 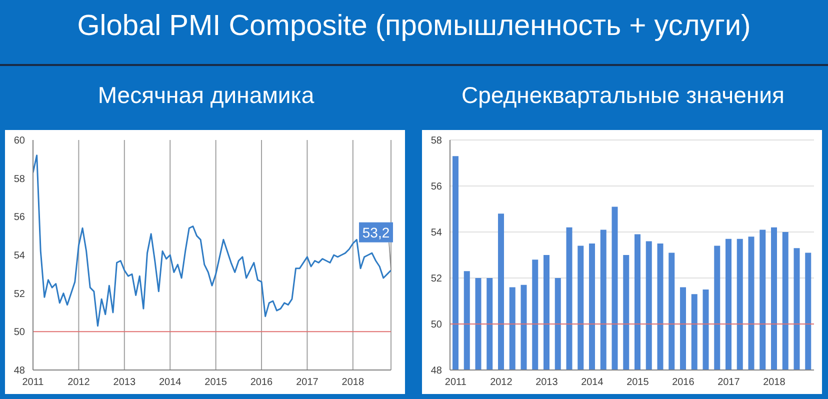 What do you see at coordinates (376, 232) in the screenshot?
I see `annotation: 53,2` at bounding box center [376, 232].